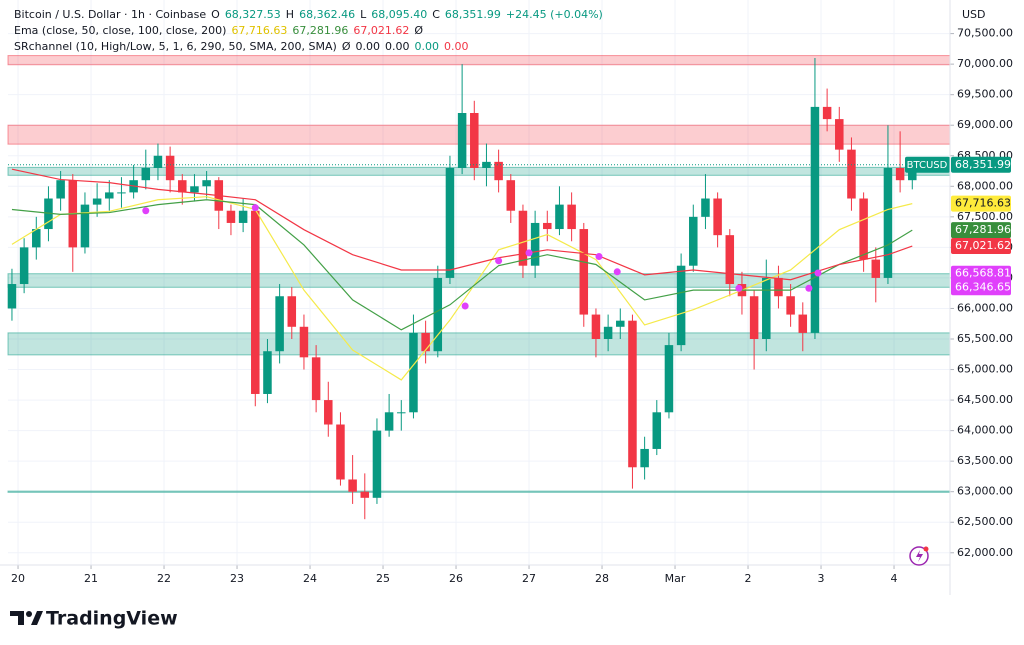 The image size is (1024, 645). What do you see at coordinates (110, 14) in the screenshot?
I see `legend-text: Bitcoin / U.S. Dollar · 1h · Coinbase` at bounding box center [110, 14].